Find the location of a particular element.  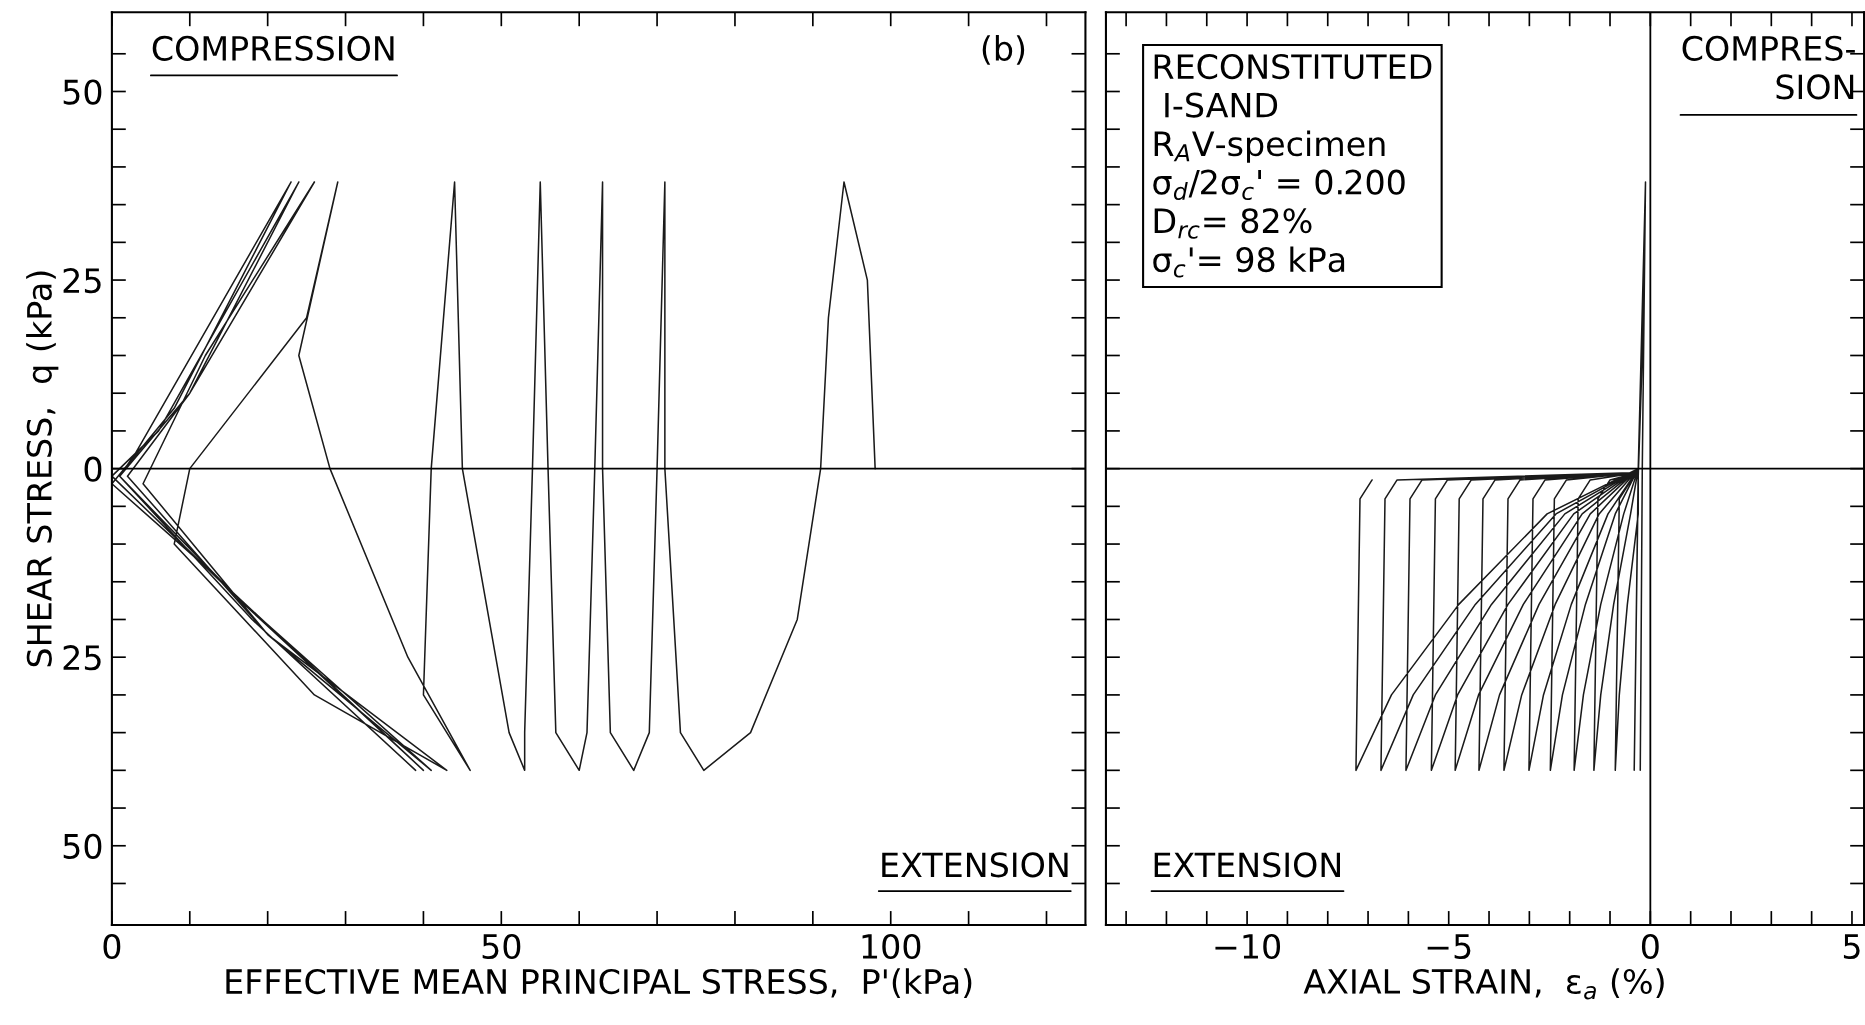

y-axis-title: SHEAR STRESS, q (kPa) is located at coordinates (42, 469).